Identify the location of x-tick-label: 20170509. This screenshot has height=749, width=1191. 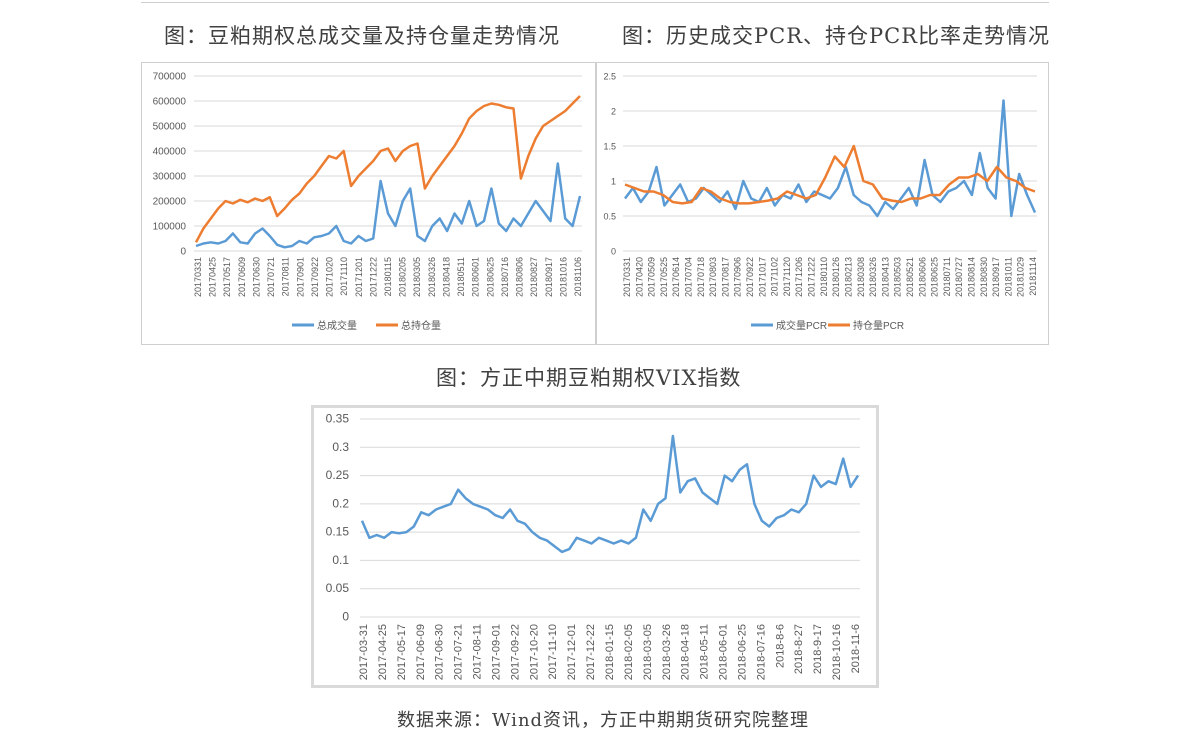
(652, 277).